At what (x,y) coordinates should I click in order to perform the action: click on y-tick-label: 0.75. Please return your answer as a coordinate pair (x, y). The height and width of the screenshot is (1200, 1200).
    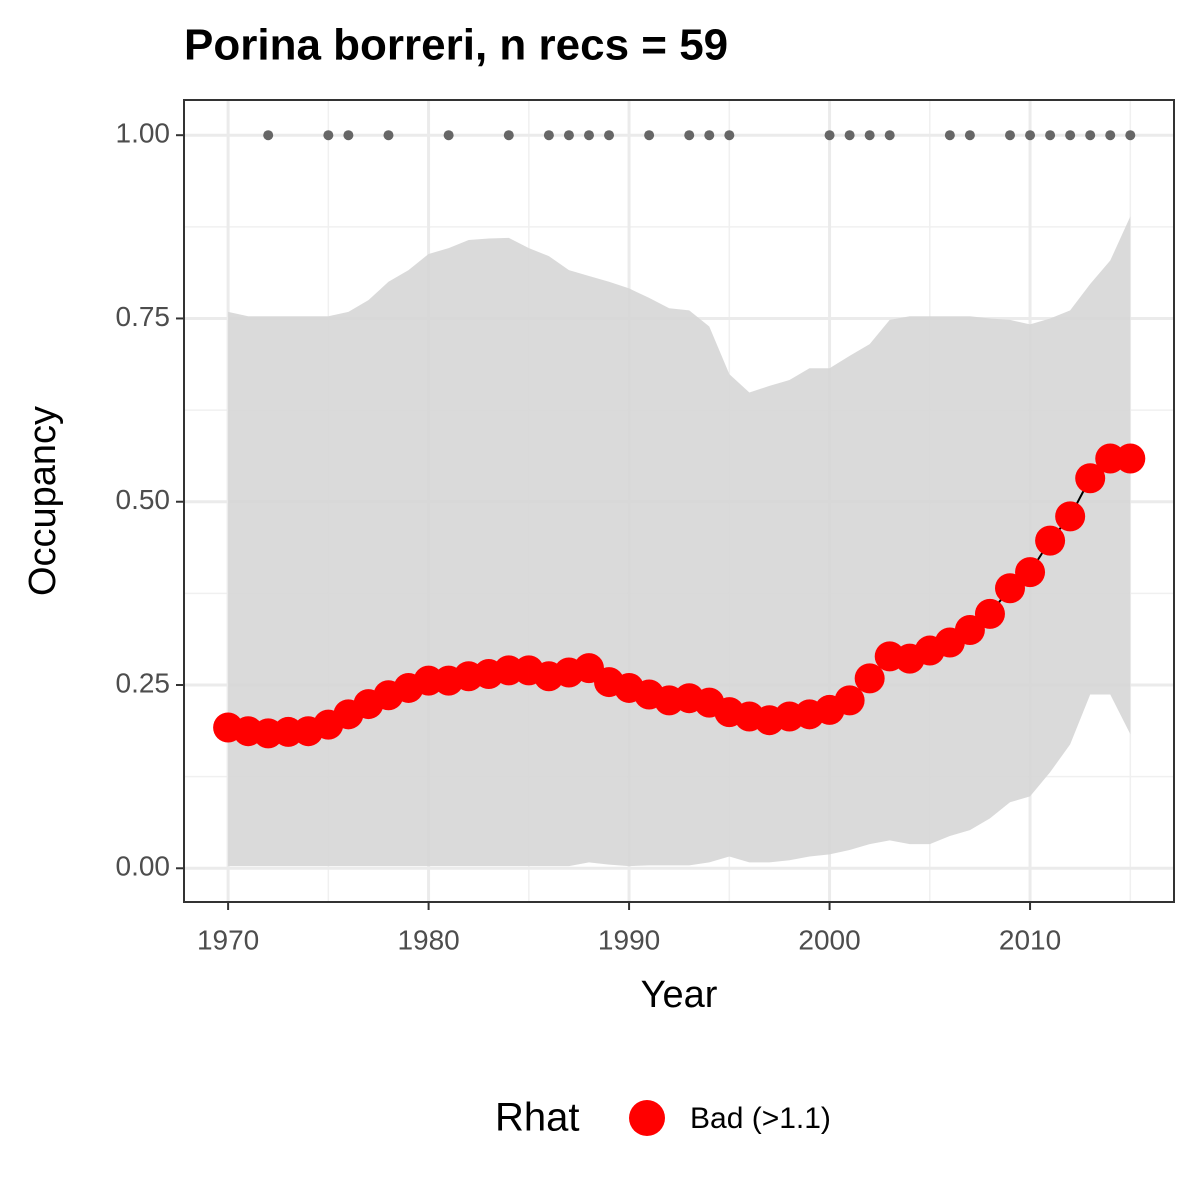
    Looking at the image, I should click on (143, 316).